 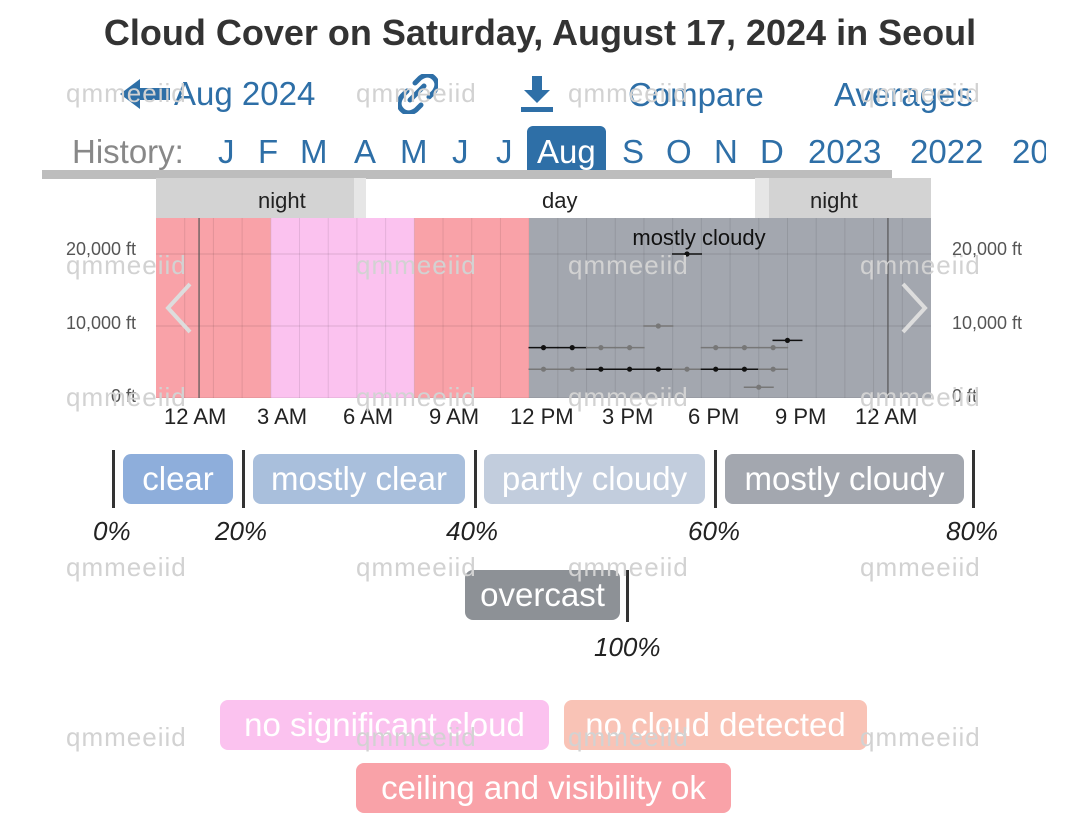 What do you see at coordinates (844, 479) in the screenshot?
I see `legend-mostly-cloudy: mostly cloudy` at bounding box center [844, 479].